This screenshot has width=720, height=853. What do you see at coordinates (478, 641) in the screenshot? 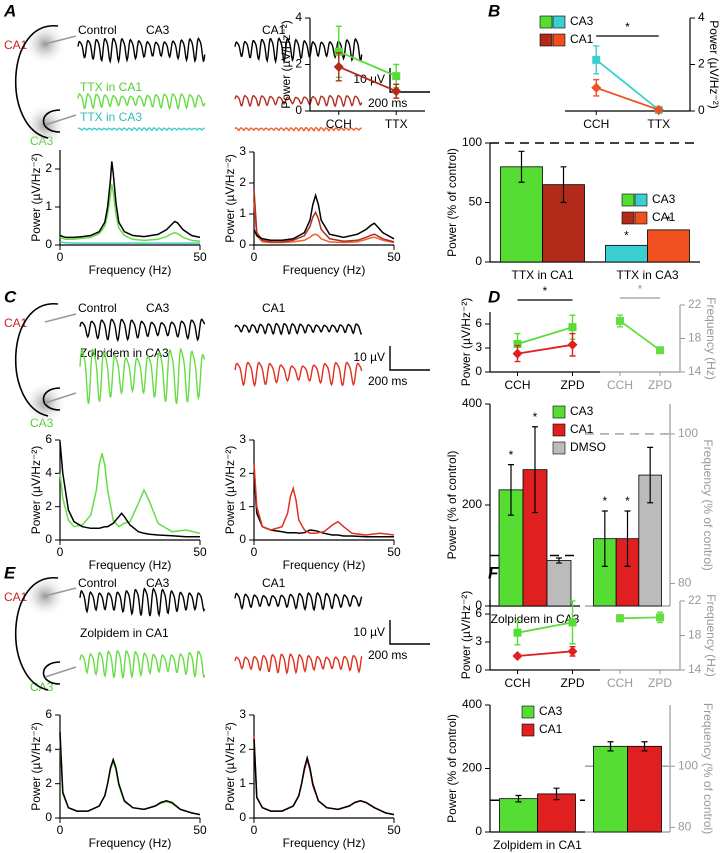
I see `y-tick-label: 3` at bounding box center [478, 641].